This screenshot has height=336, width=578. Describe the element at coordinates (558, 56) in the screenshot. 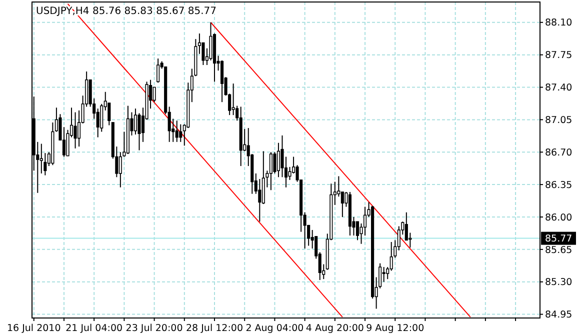

I see `y-tick-label: 87.75` at that location.